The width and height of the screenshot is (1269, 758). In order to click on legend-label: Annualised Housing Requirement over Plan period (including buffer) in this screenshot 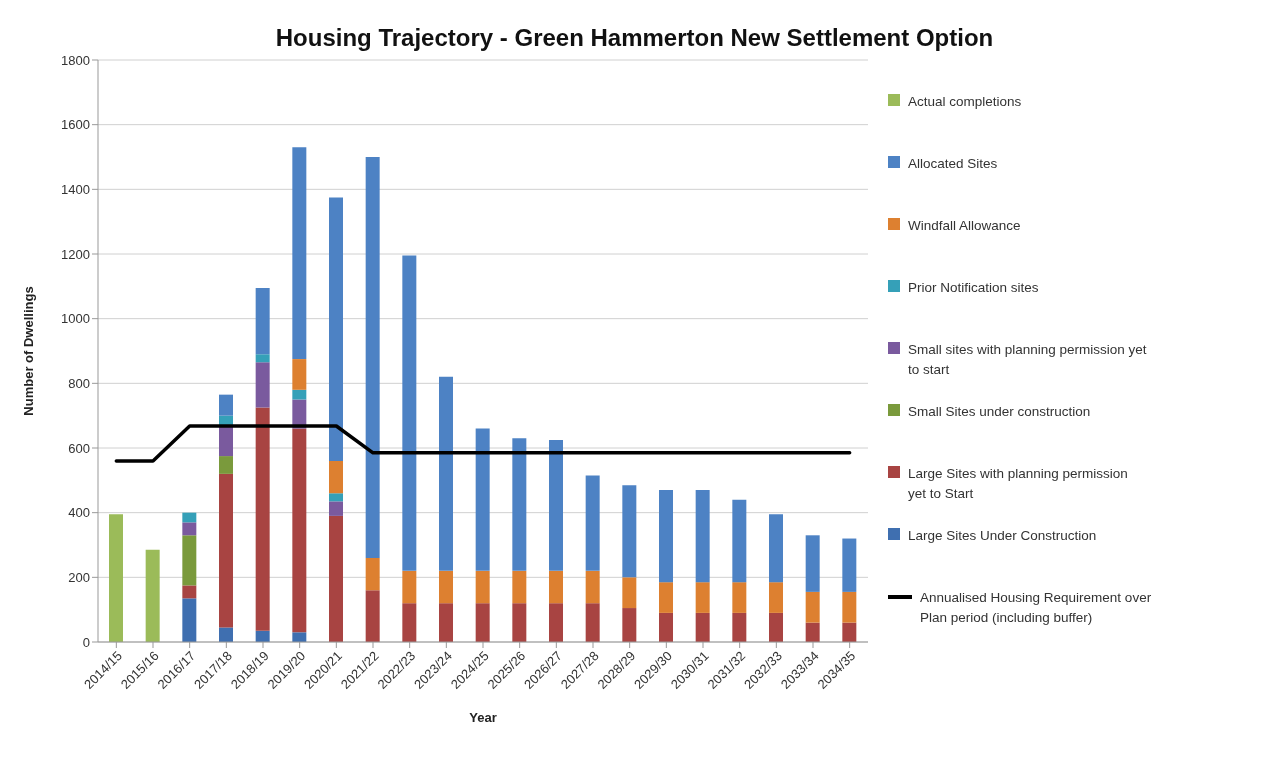, I will do `click(1036, 608)`.